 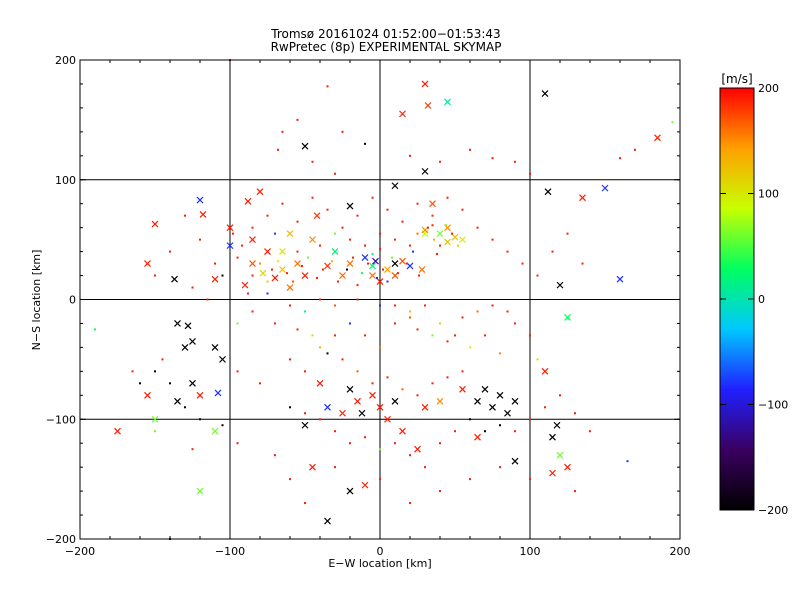 What do you see at coordinates (65, 60) in the screenshot?
I see `y-tick-label: 200` at bounding box center [65, 60].